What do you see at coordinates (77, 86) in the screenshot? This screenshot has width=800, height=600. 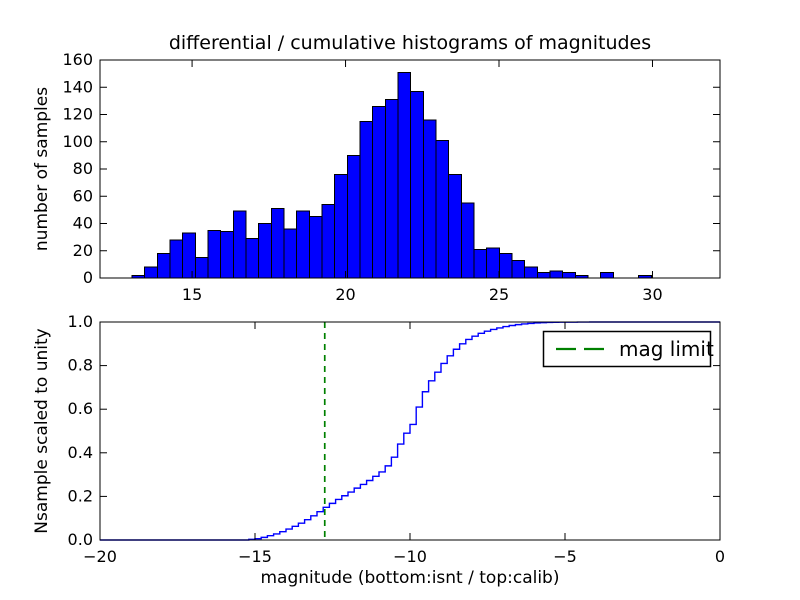 I see `y-tick-label: 140` at bounding box center [77, 86].